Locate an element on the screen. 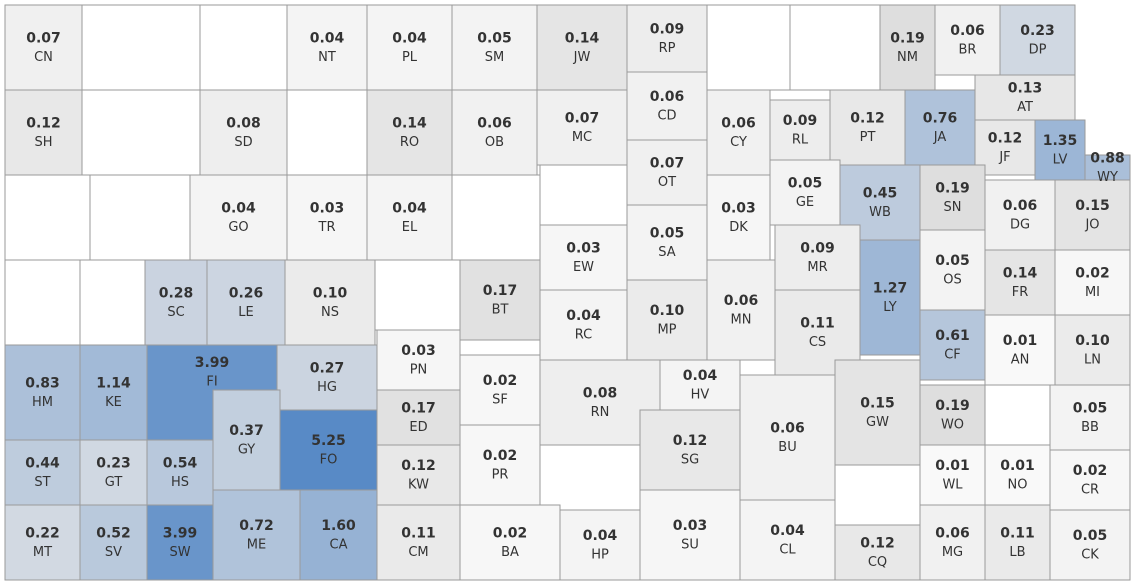 This screenshot has height=584, width=1142. county-code: JF is located at coordinates (1004, 157).